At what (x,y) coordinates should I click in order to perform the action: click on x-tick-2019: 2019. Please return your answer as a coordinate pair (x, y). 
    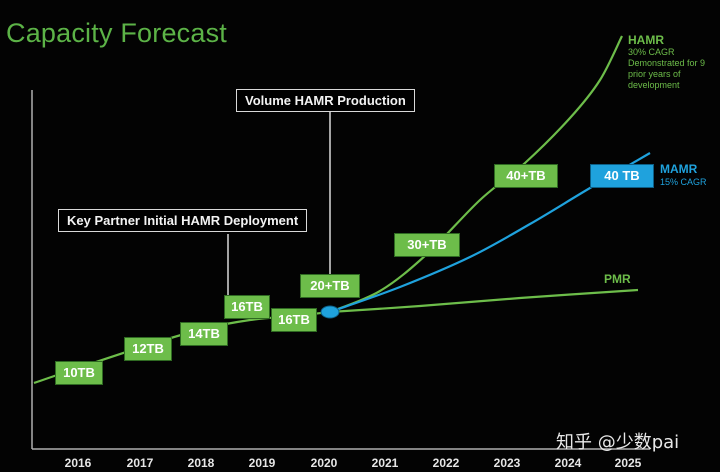
    Looking at the image, I should click on (262, 463).